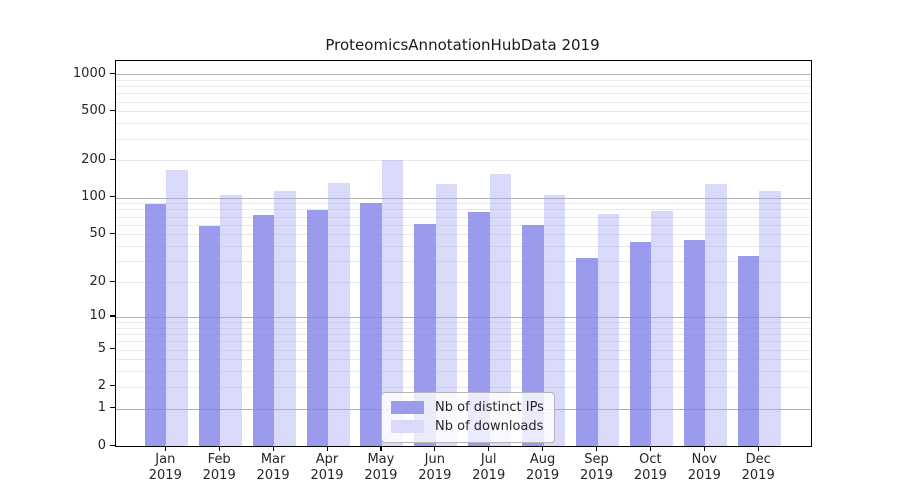  What do you see at coordinates (165, 467) in the screenshot?
I see `x-tick-label-jan: Jan 2019` at bounding box center [165, 467].